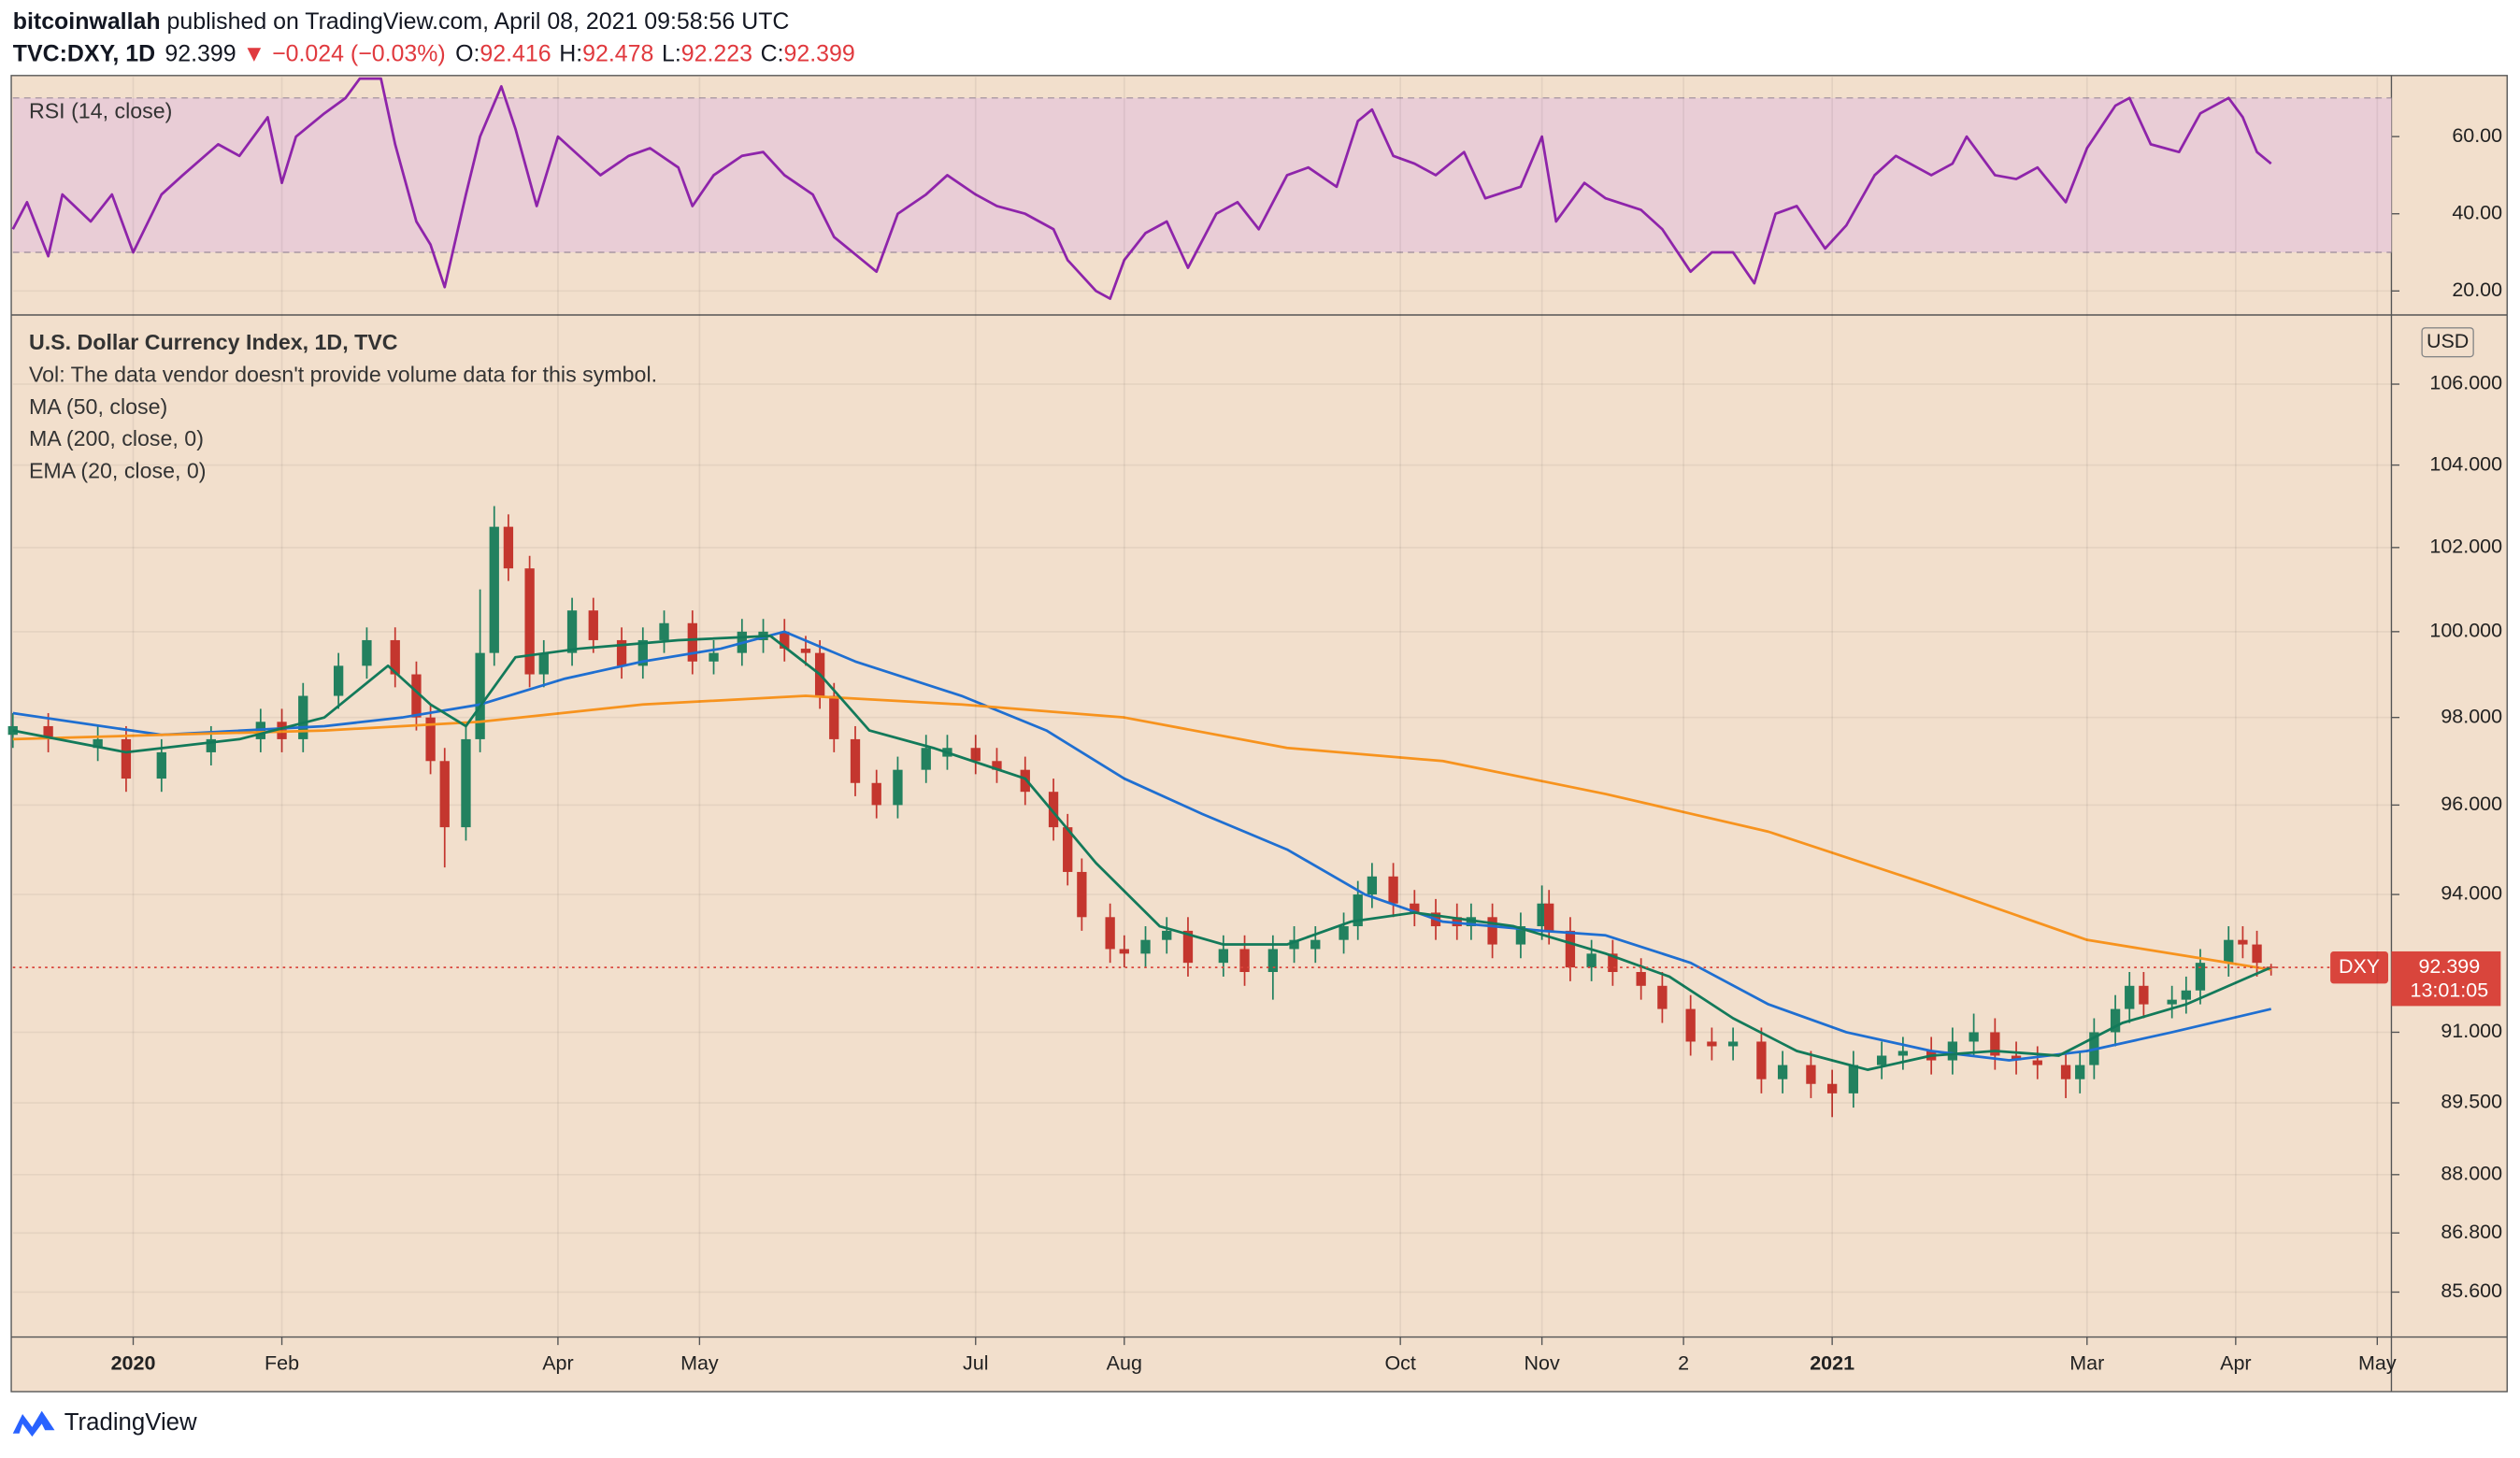 The height and width of the screenshot is (1458, 2520). Describe the element at coordinates (671, 53) in the screenshot. I see `low-label: L:` at that location.